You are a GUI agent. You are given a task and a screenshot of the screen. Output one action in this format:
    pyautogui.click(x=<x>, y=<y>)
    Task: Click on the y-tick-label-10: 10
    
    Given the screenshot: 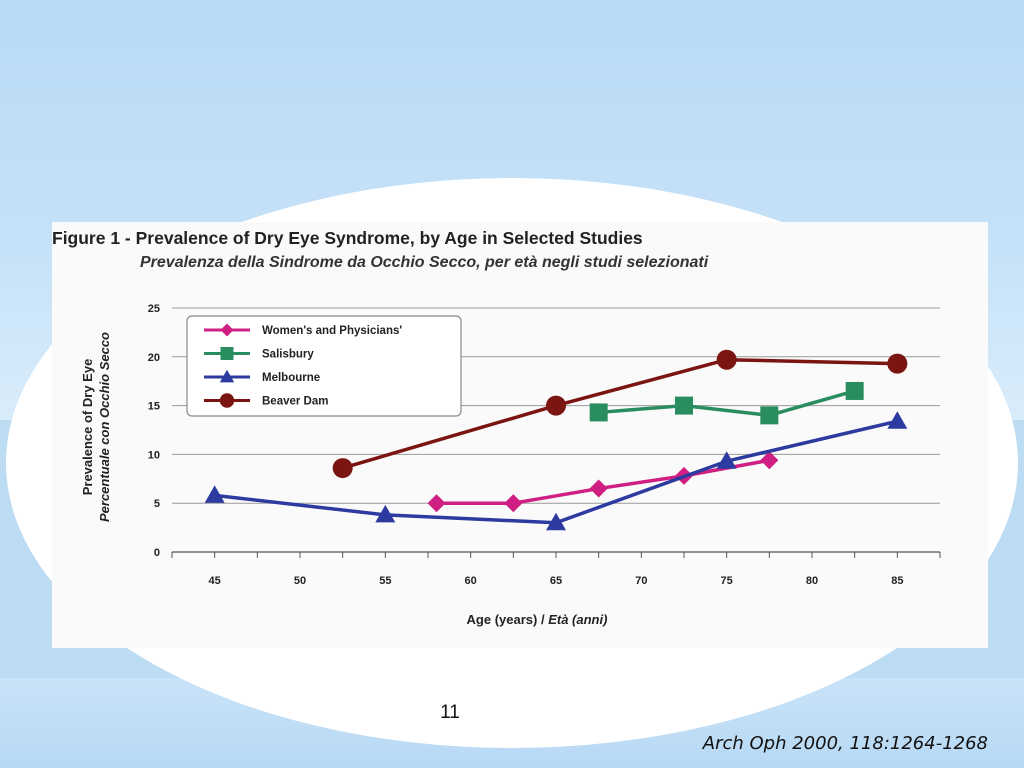 What is the action you would take?
    pyautogui.click(x=154, y=455)
    